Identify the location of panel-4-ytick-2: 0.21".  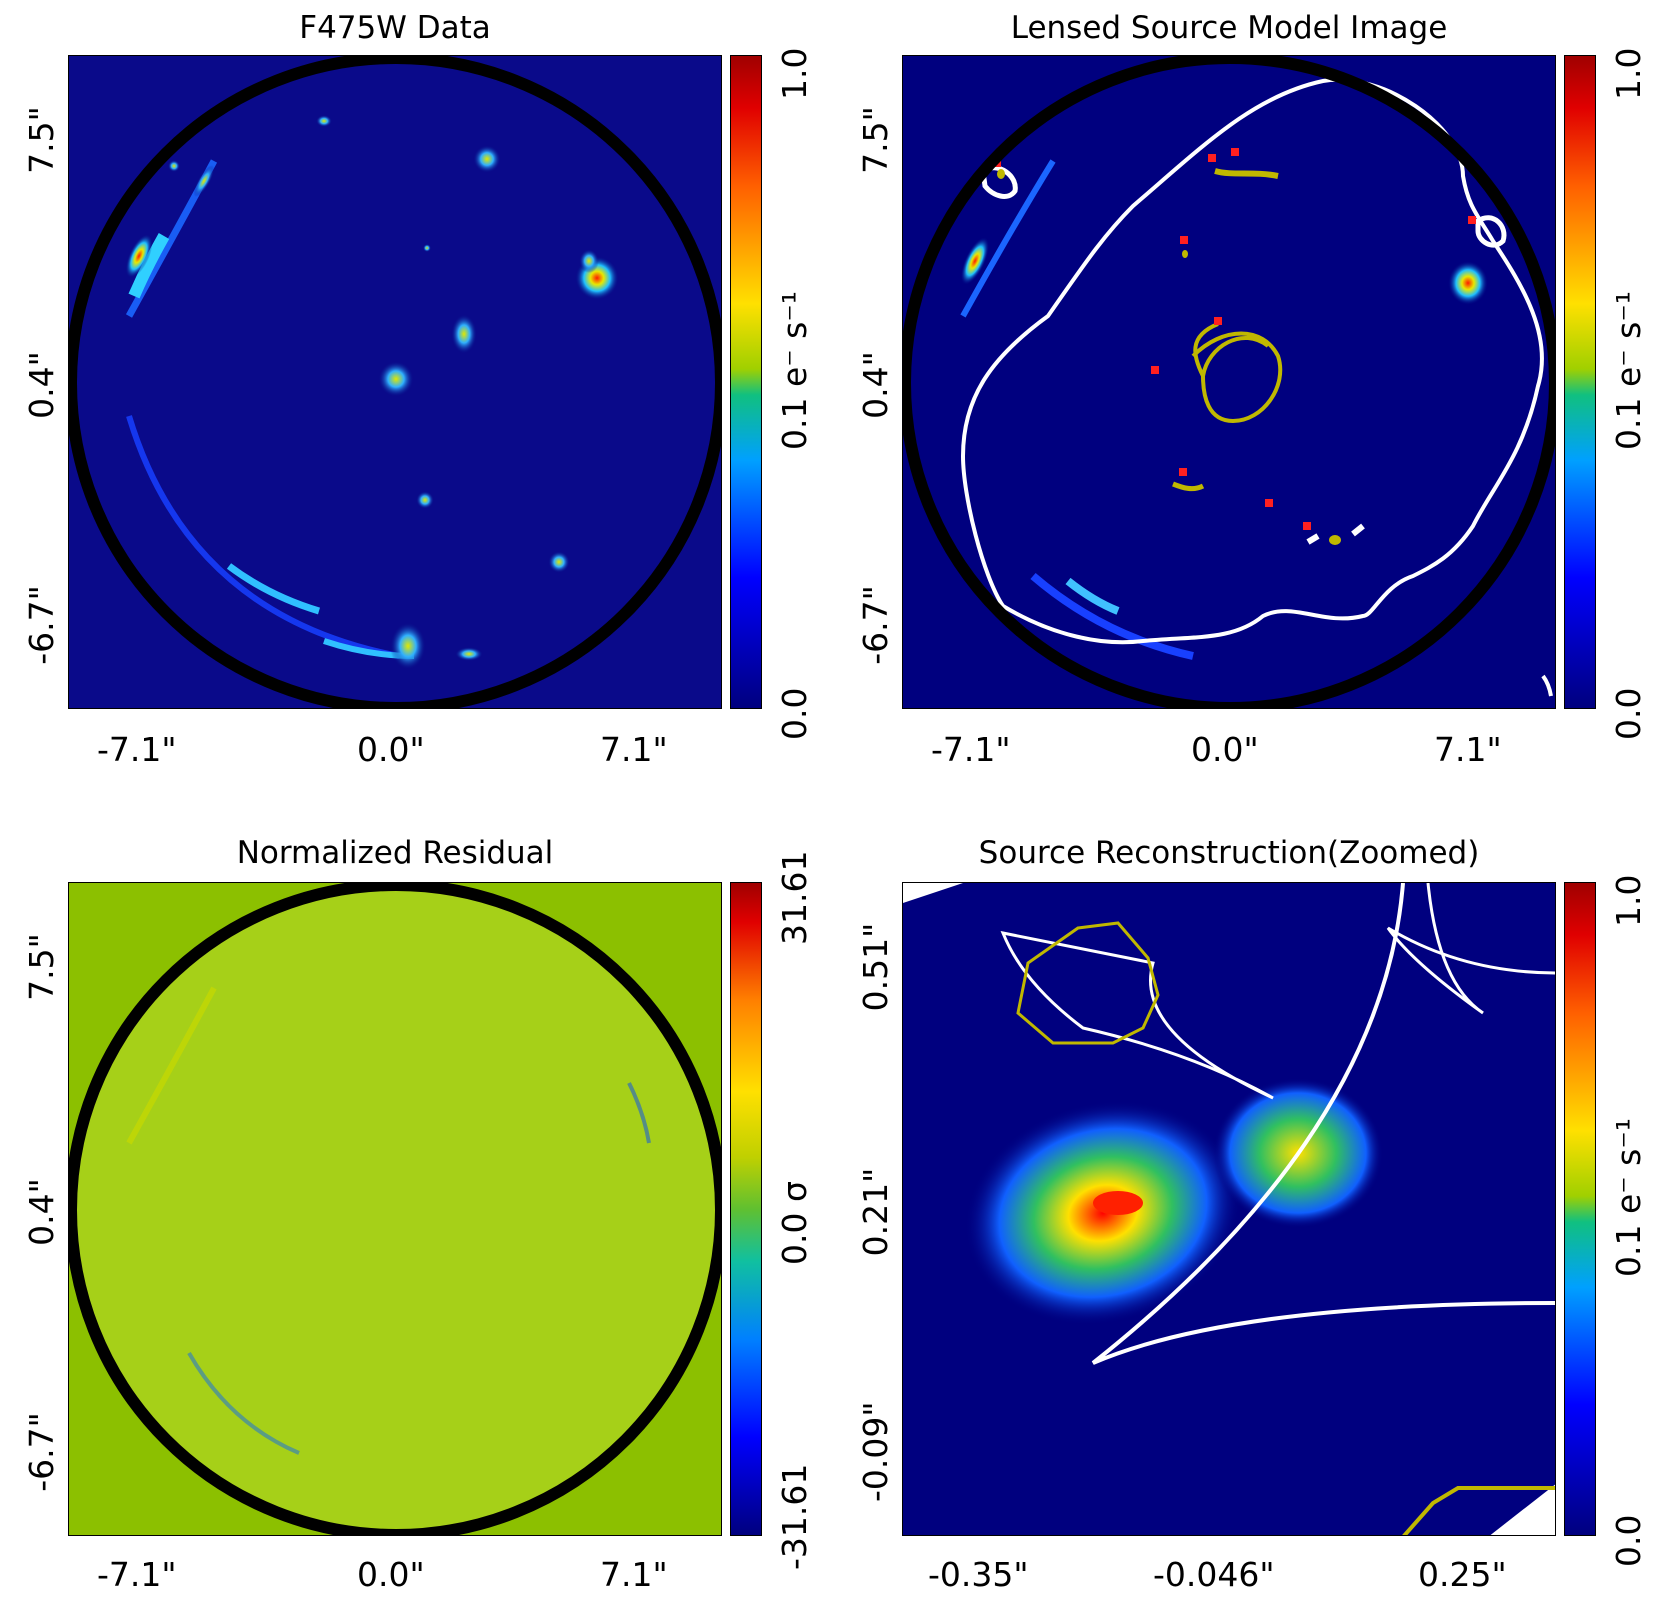
(875, 1212).